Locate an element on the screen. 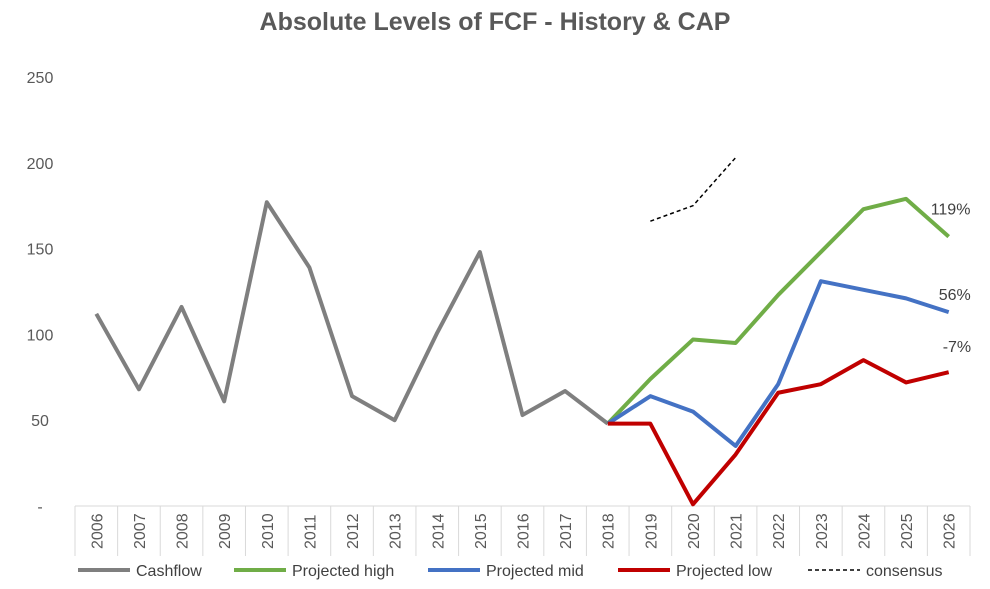 This screenshot has height=589, width=990. x-tick-label: 2019 is located at coordinates (651, 531).